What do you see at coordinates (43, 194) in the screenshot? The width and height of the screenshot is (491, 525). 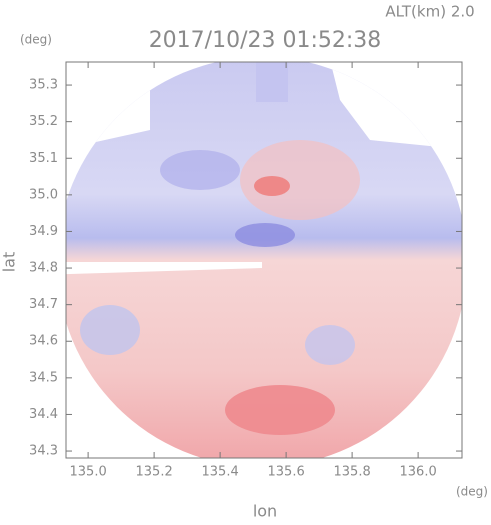 I see `y-tick-label: 35.0` at bounding box center [43, 194].